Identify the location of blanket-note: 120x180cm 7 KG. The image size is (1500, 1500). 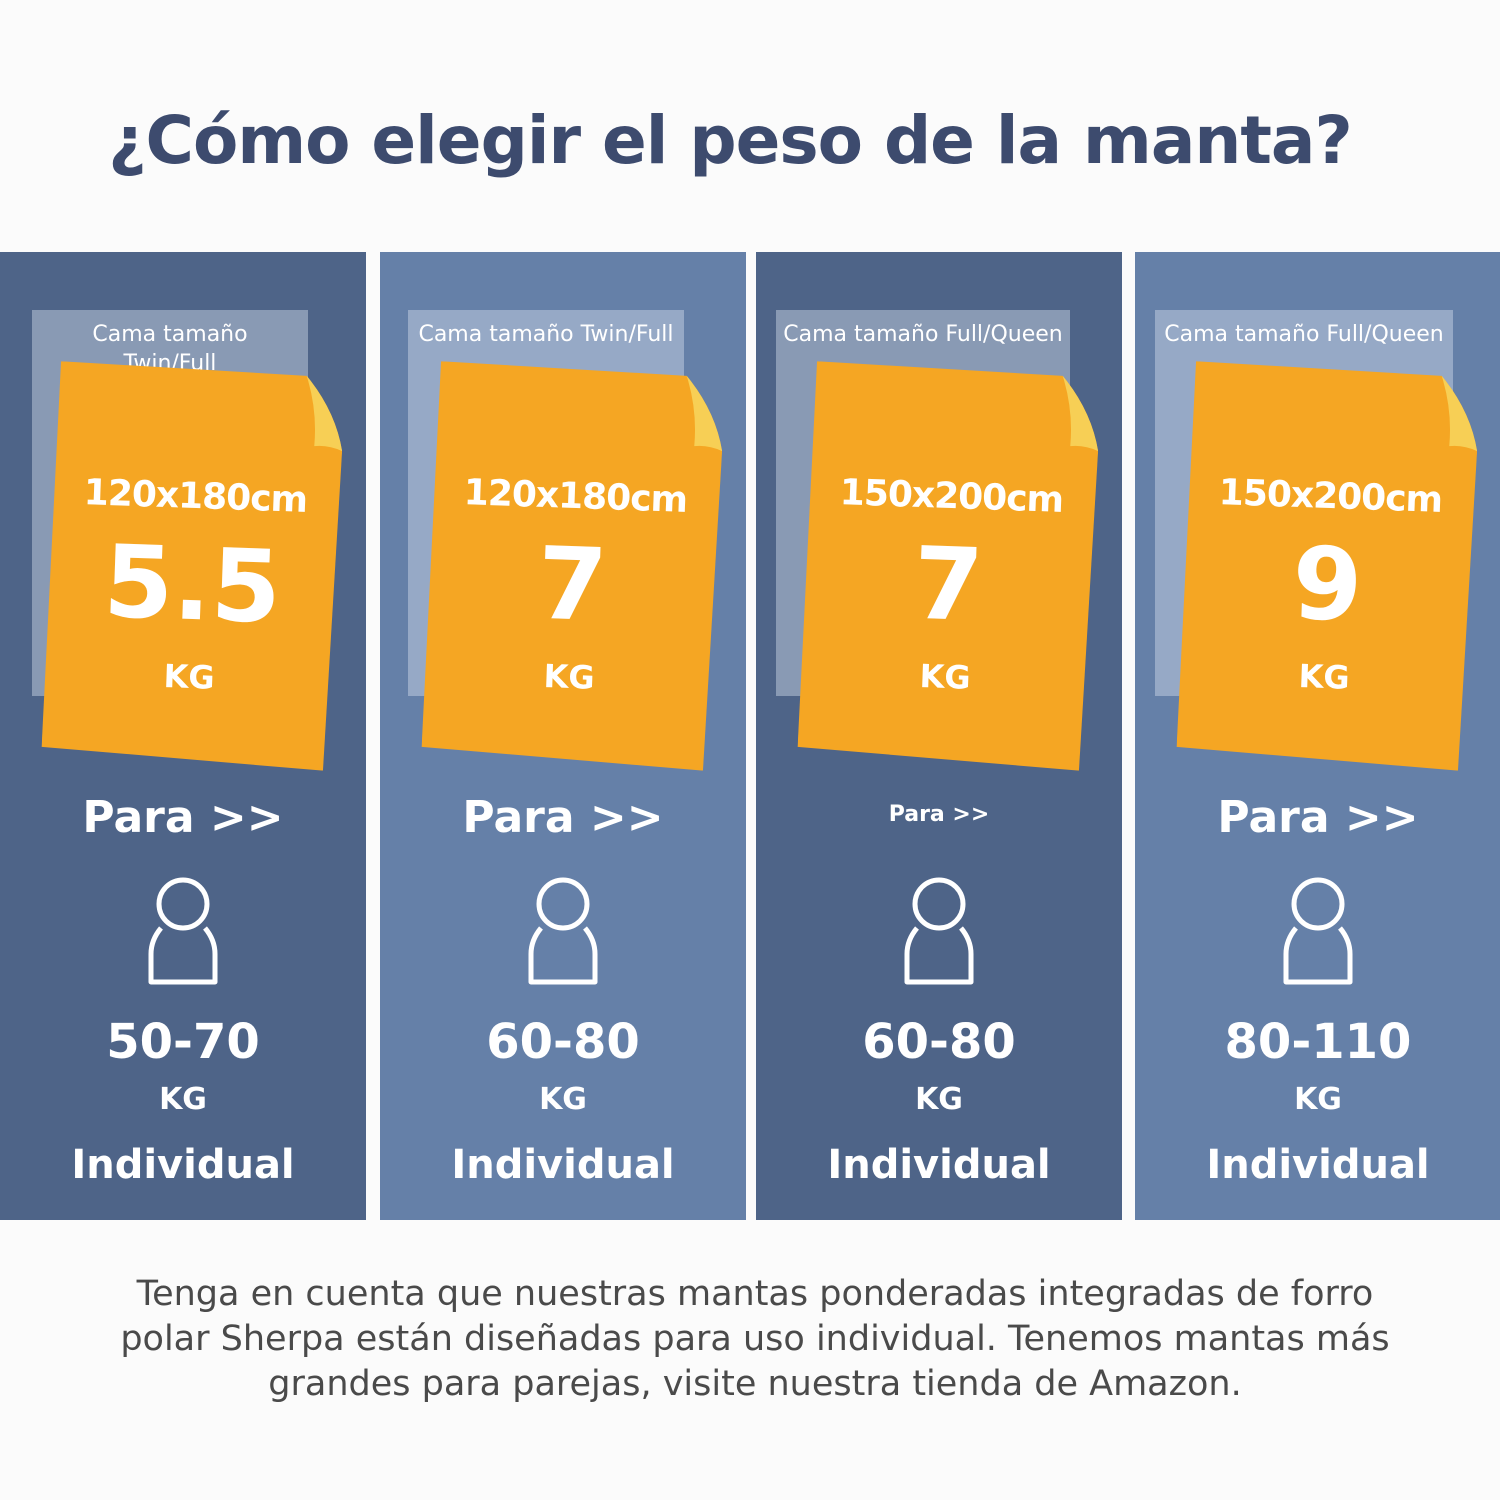
(573, 566).